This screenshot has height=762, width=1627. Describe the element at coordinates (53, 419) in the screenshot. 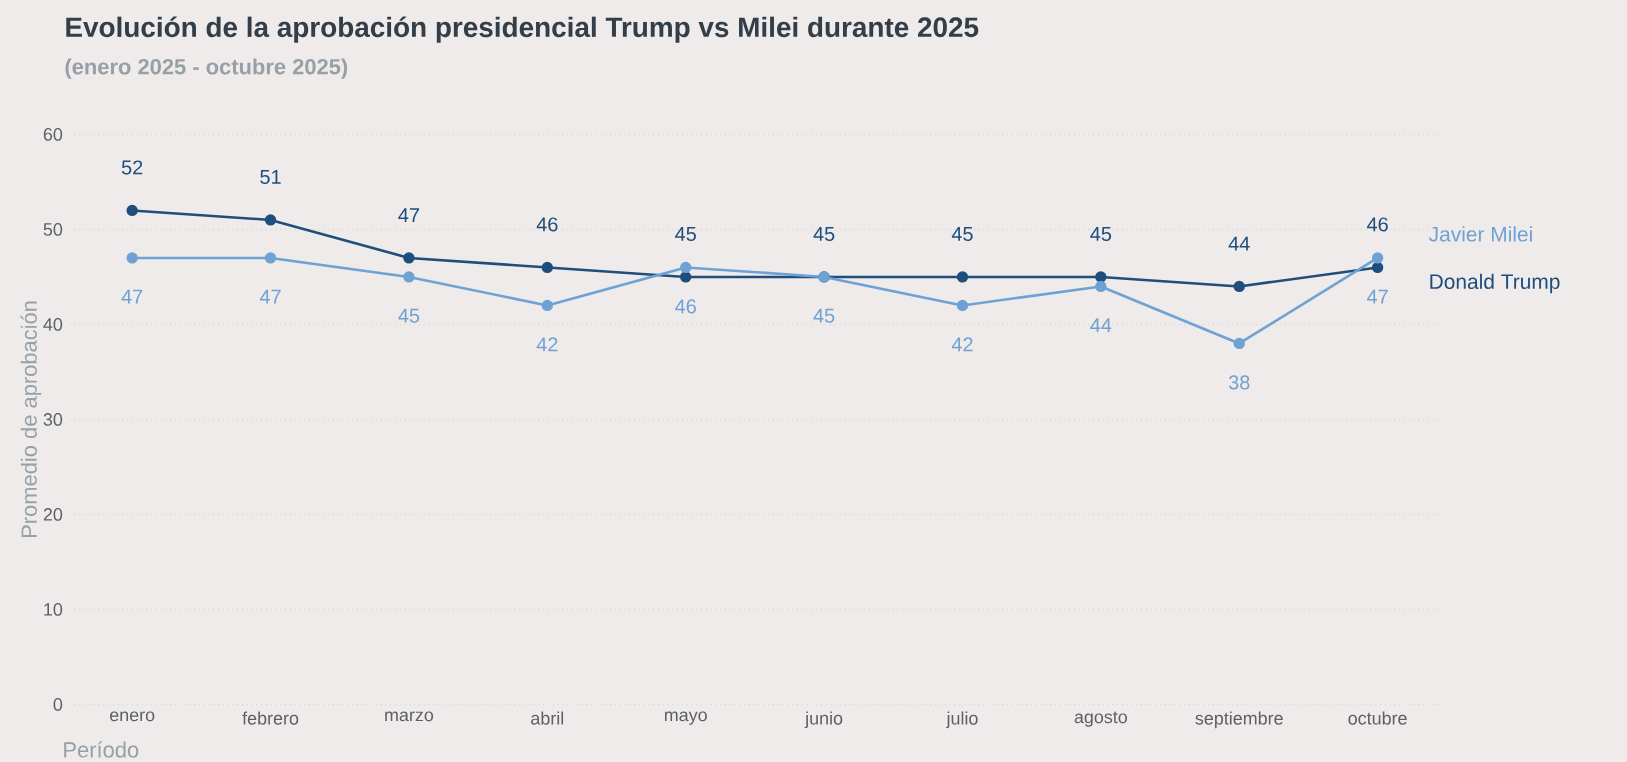

I see `y-tick-label: 30` at that location.